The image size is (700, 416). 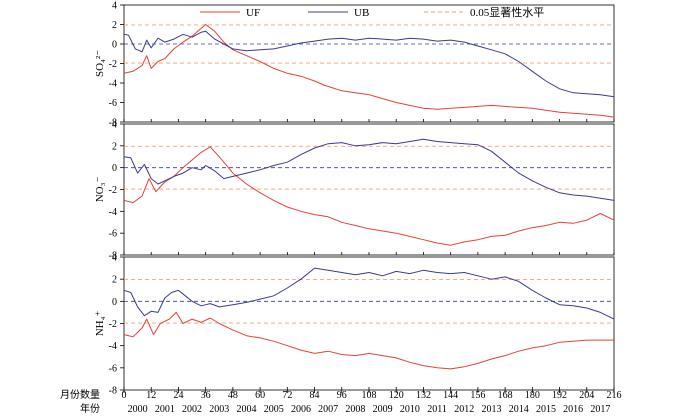 I want to click on legend-label-1: UF, so click(x=253, y=13).